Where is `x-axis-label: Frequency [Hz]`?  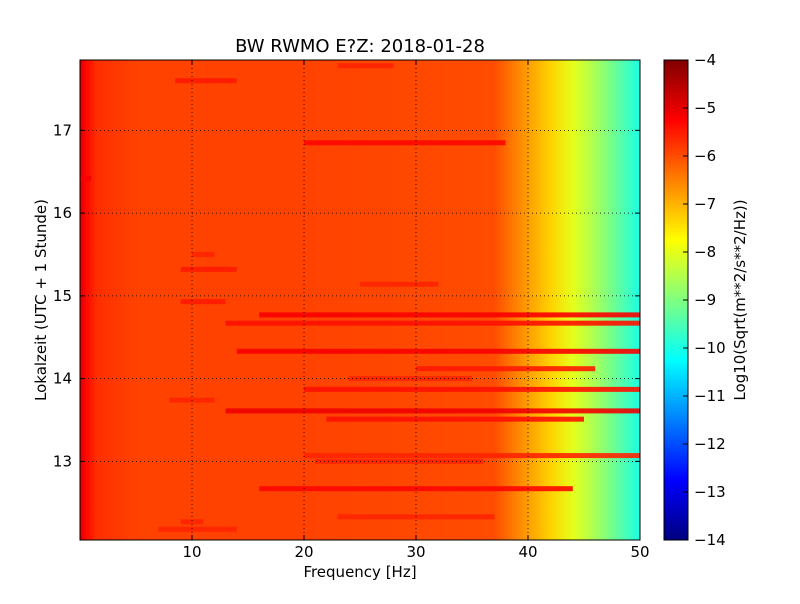
x-axis-label: Frequency [Hz] is located at coordinates (359, 572).